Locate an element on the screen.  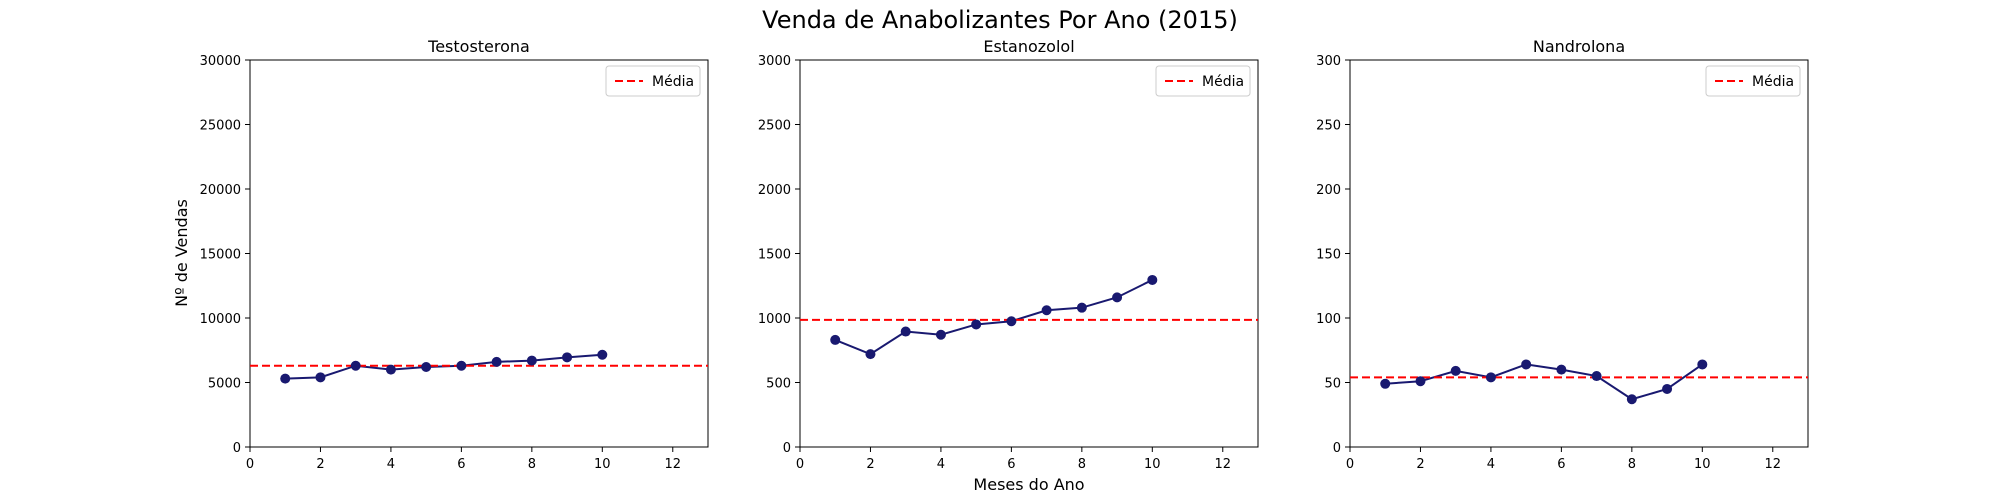
y-tick-label: 10000 is located at coordinates (220, 319).